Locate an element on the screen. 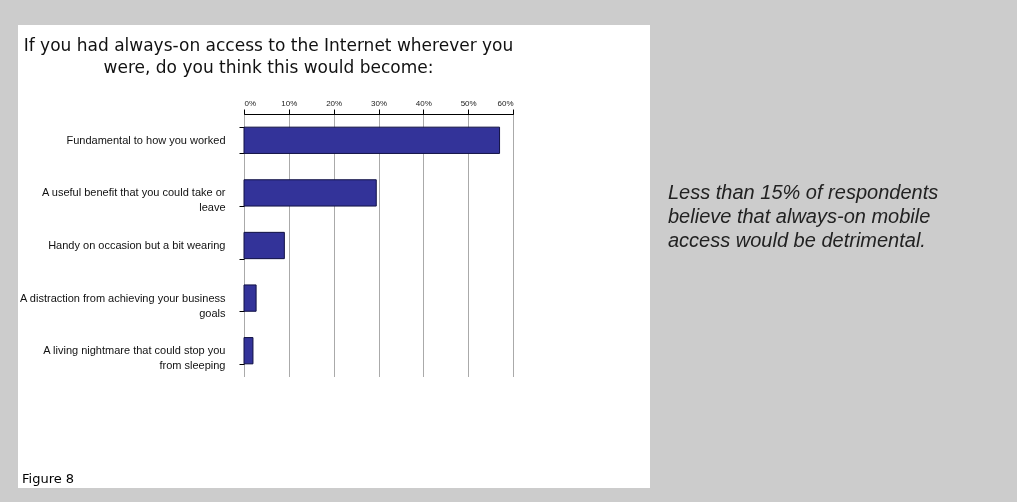  x-tick-label: 10% is located at coordinates (289, 103).